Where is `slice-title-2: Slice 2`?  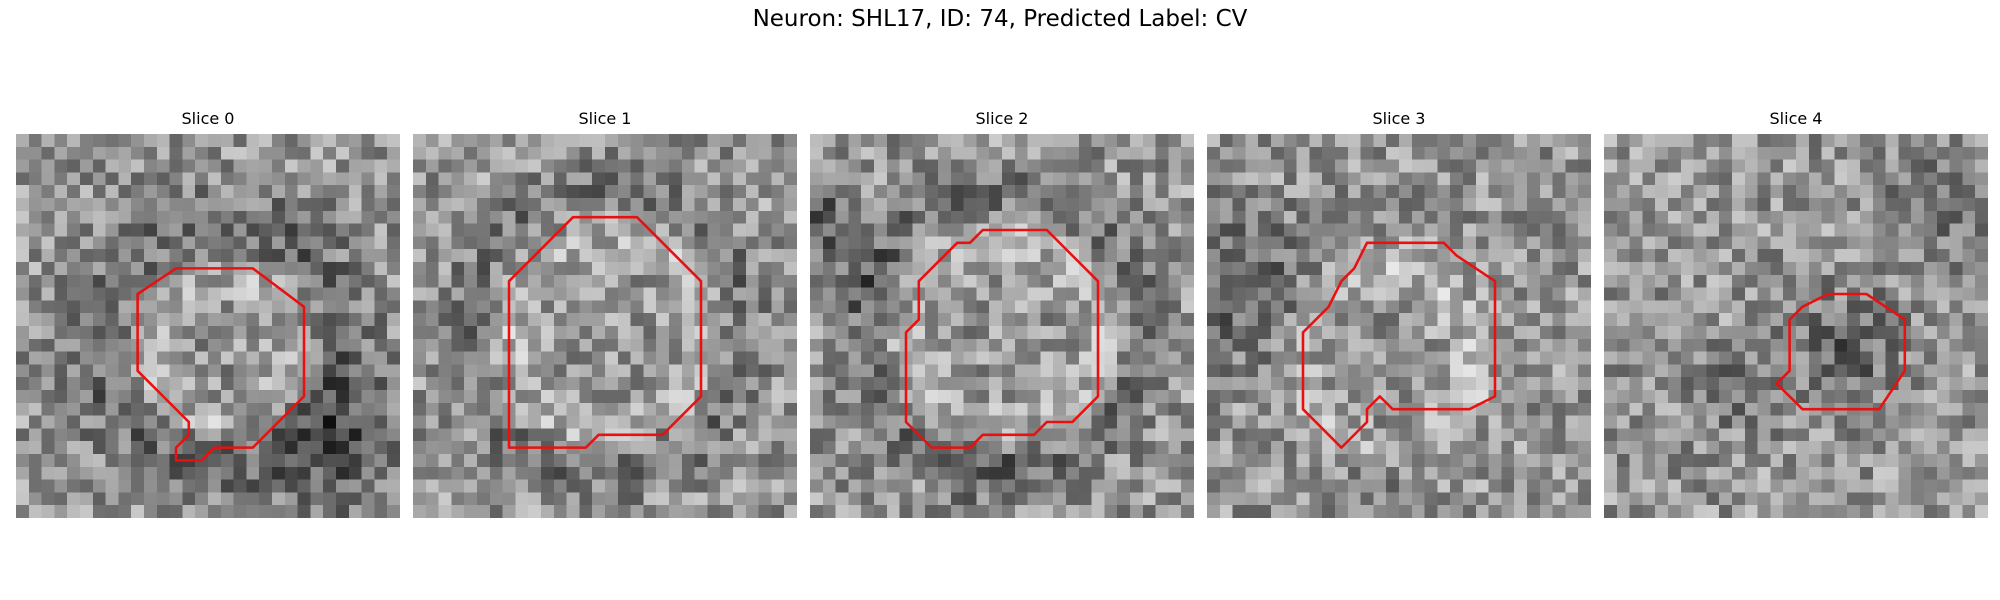 slice-title-2: Slice 2 is located at coordinates (1002, 118).